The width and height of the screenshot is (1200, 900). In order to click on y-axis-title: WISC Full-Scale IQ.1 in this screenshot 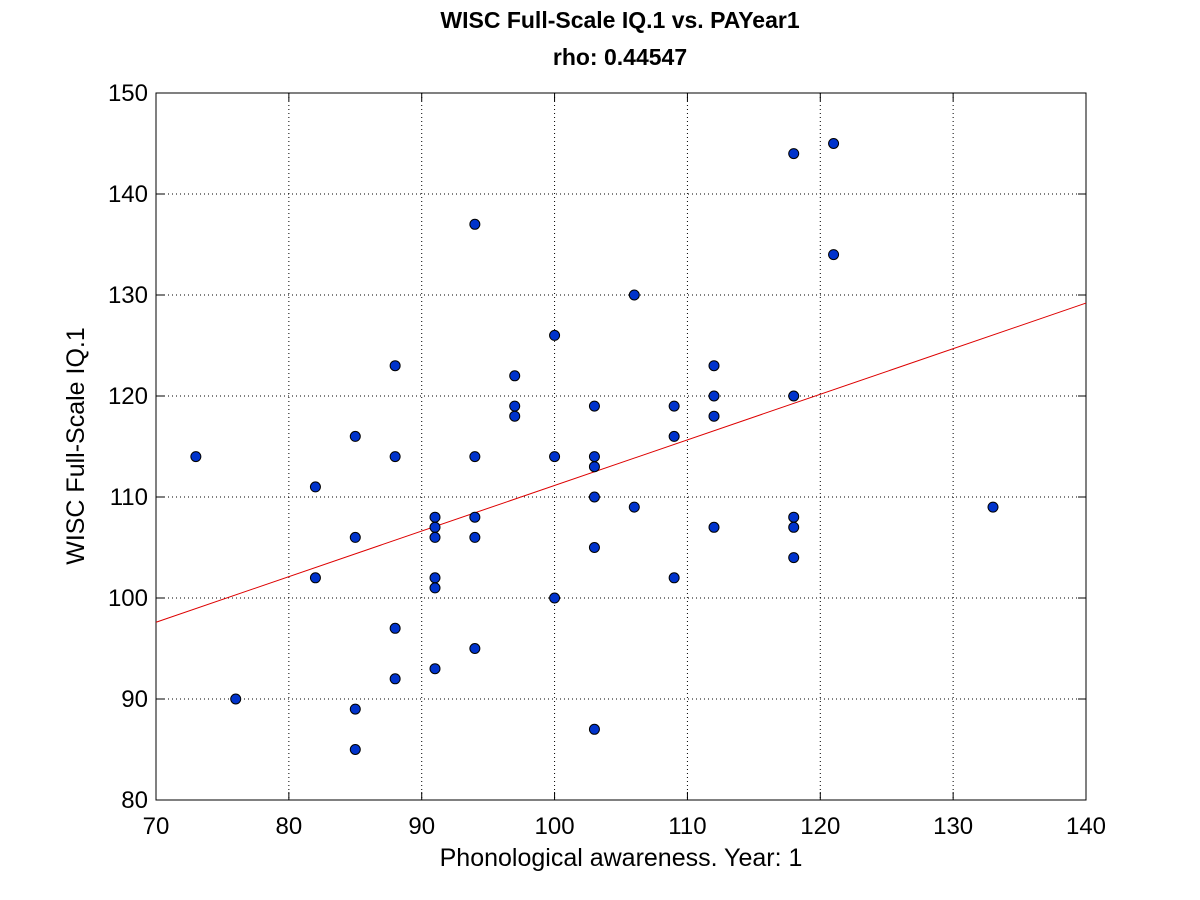, I will do `click(76, 446)`.